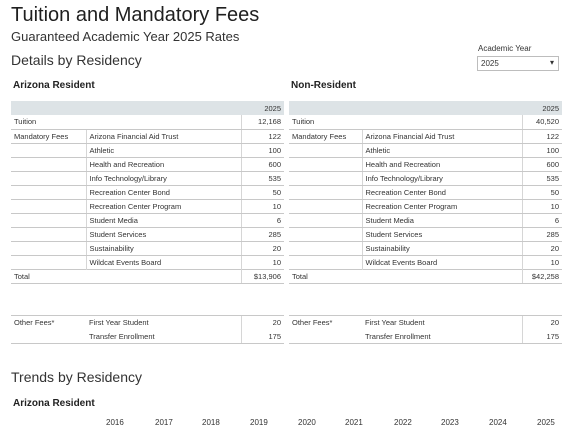  Describe the element at coordinates (541, 220) in the screenshot. I see `fee-value: 6` at that location.